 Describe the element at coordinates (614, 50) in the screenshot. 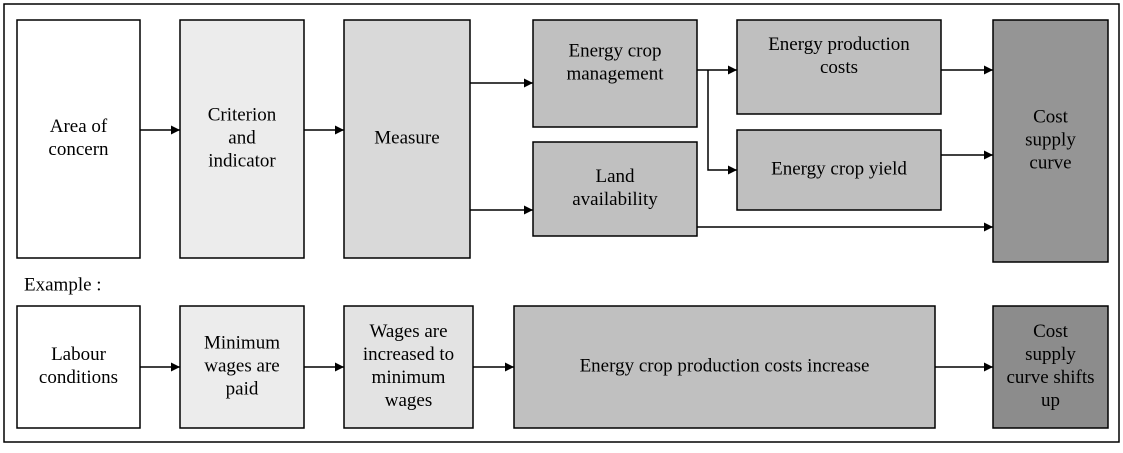

I see `box-label: Energy crop` at that location.